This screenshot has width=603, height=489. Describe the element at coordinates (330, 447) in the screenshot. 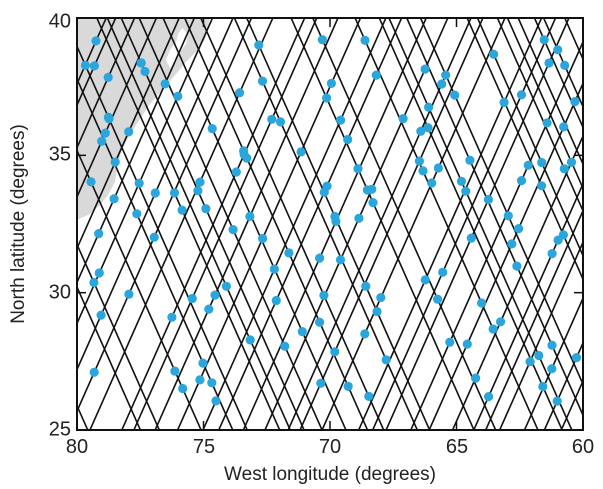

I see `x-tick-70: 70` at that location.